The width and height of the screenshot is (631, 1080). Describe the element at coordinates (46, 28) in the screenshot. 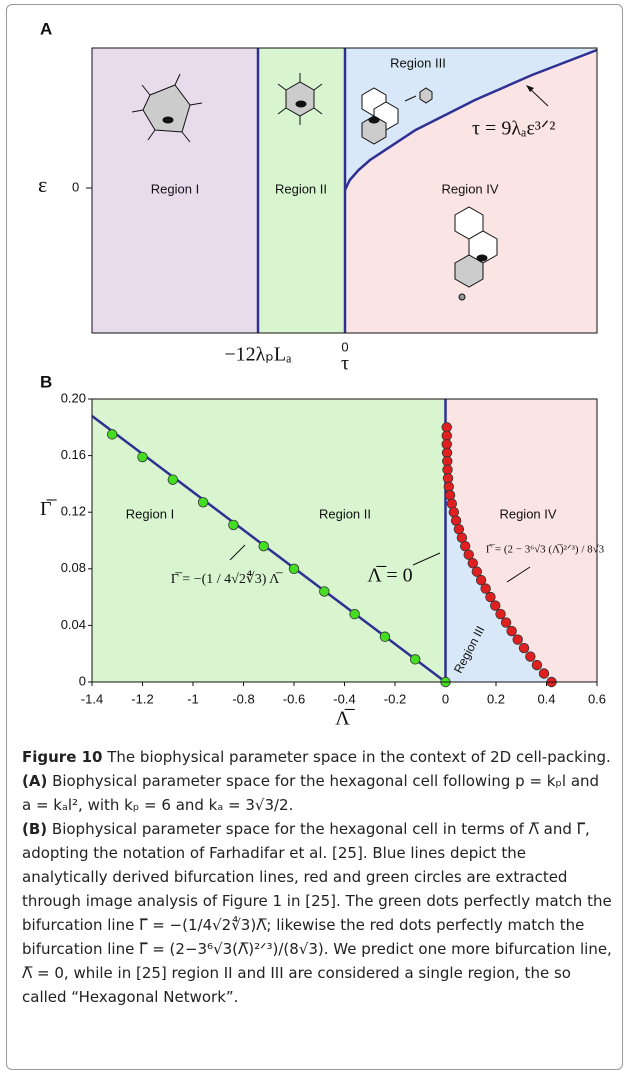

I see `panel-label: A` at that location.